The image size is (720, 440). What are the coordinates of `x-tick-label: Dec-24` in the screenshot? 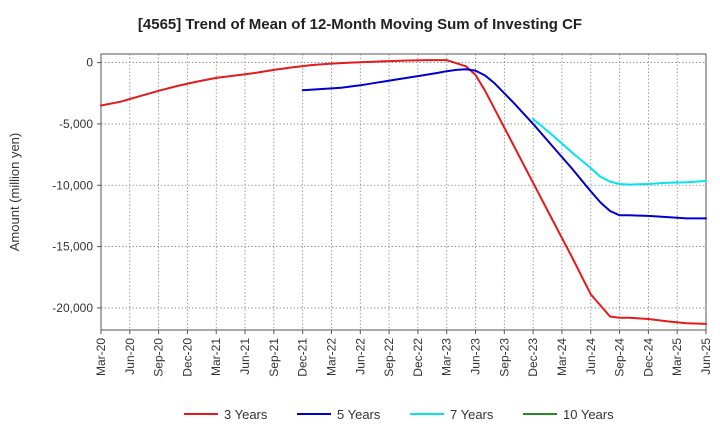 It's located at (648, 357).